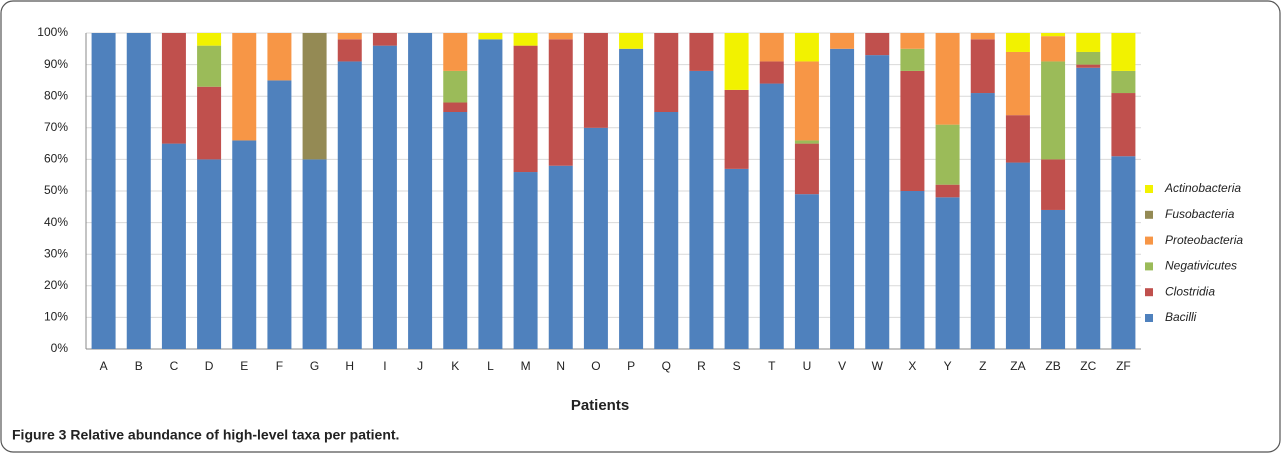 This screenshot has height=458, width=1281. Describe the element at coordinates (1201, 266) in the screenshot. I see `legend-label: Negativicutes` at that location.